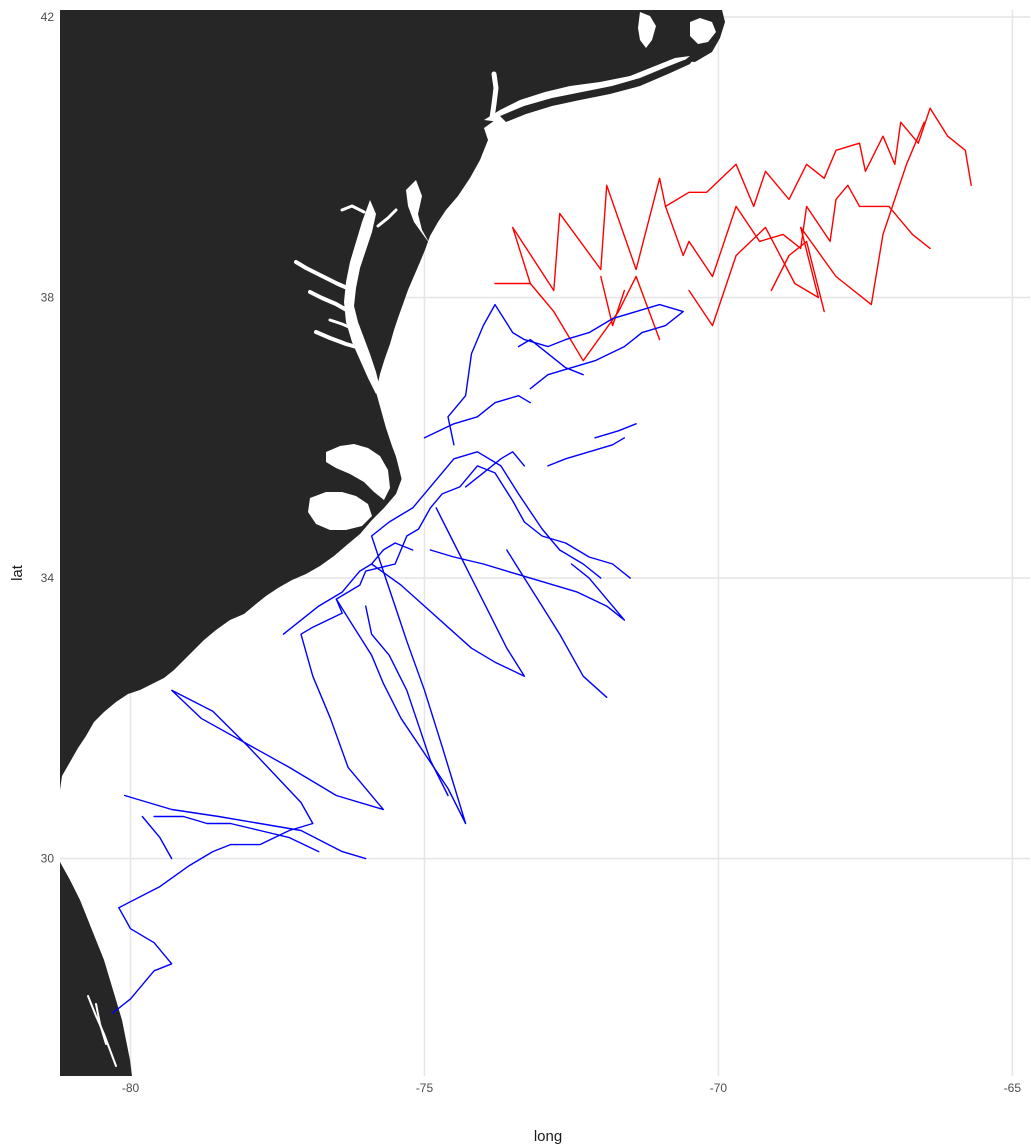 This screenshot has height=1147, width=1031. I want to click on hudson-river, so click(494, 96).